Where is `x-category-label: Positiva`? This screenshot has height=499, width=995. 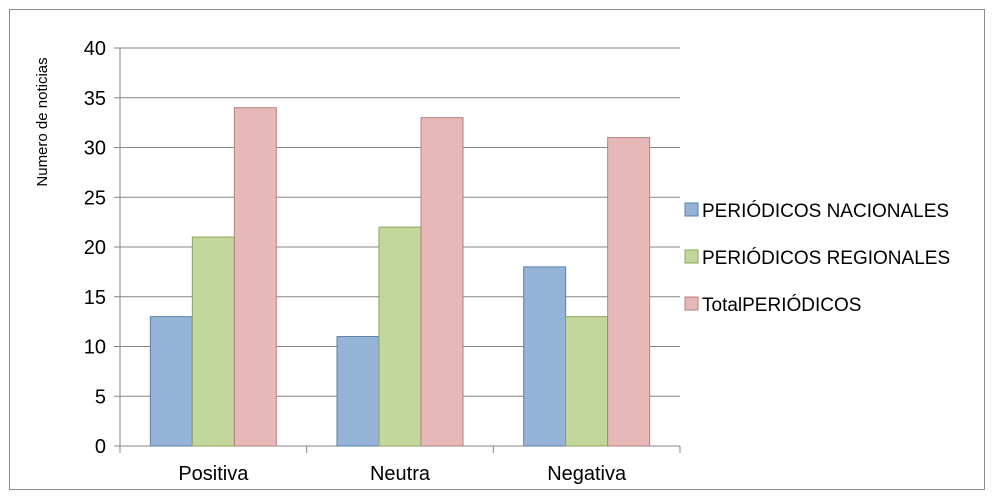 x-category-label: Positiva is located at coordinates (213, 474).